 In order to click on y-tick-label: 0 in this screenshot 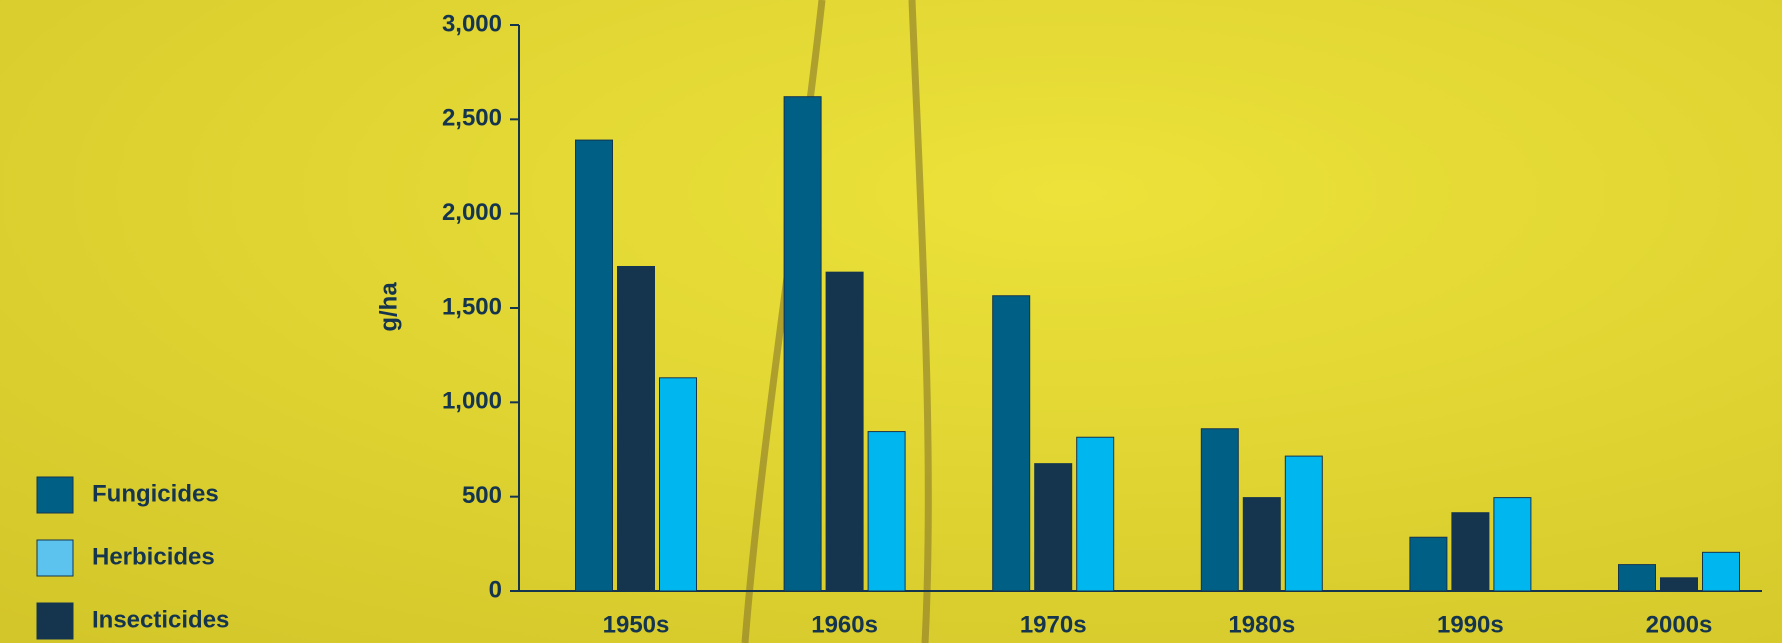, I will do `click(495, 589)`.